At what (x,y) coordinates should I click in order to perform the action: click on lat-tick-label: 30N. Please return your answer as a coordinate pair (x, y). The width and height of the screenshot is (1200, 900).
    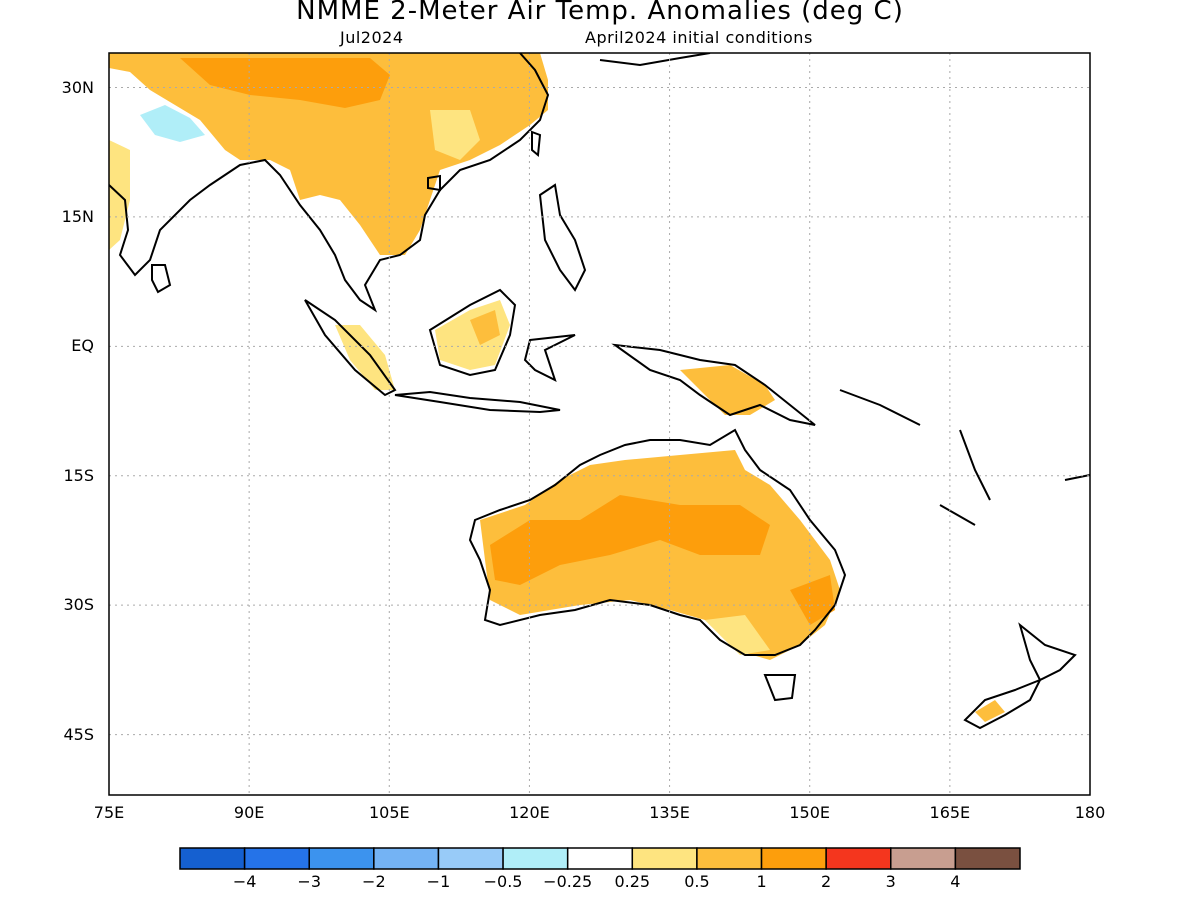
    Looking at the image, I should click on (77, 87).